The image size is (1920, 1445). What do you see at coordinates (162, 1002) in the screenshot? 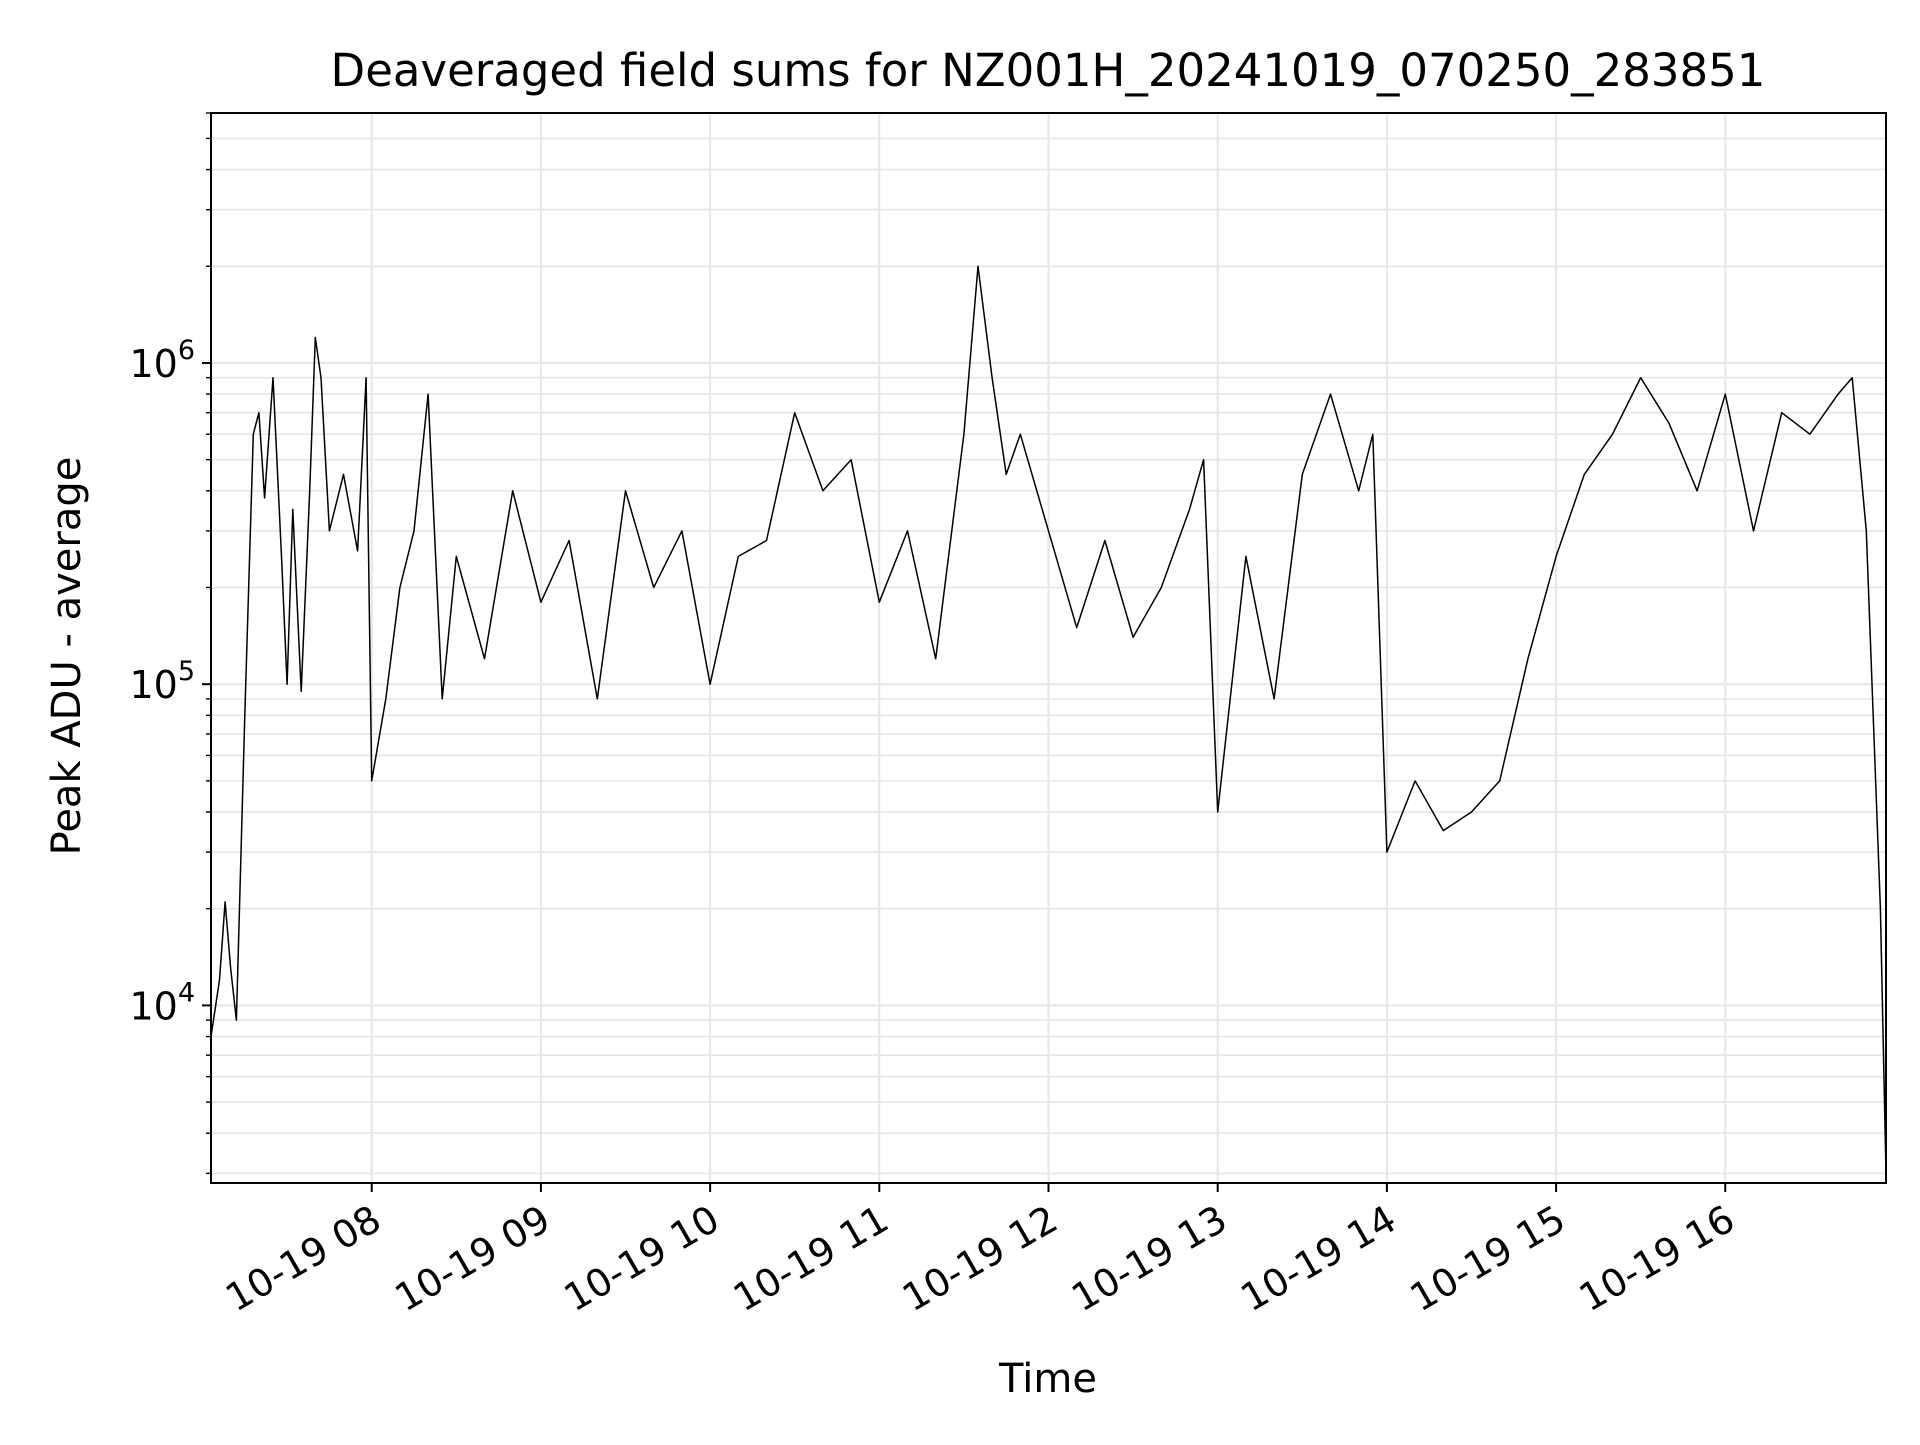
I see `y-tick-label: 10⁴` at bounding box center [162, 1002].